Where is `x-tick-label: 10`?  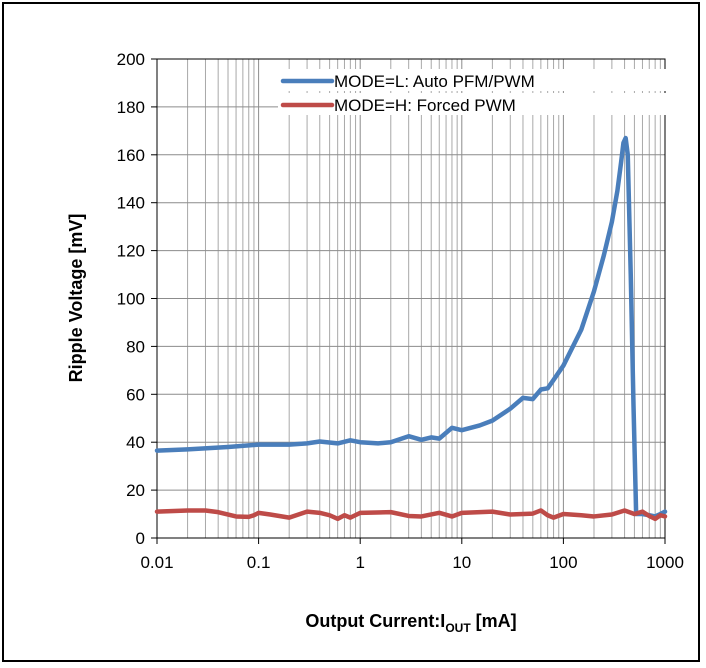
x-tick-label: 10 is located at coordinates (461, 562).